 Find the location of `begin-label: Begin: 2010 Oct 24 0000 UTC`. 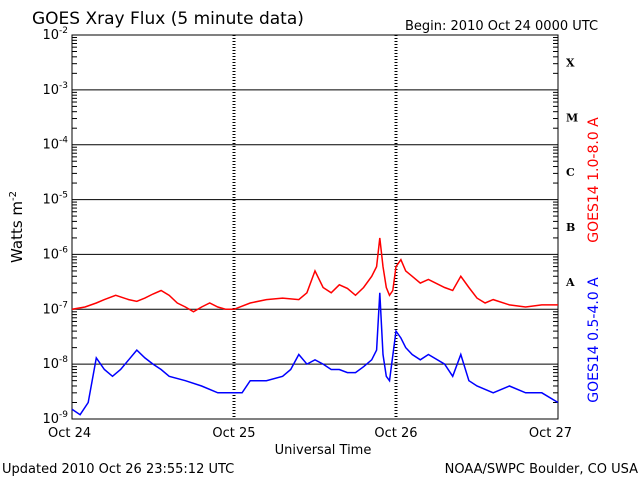

begin-label: Begin: 2010 Oct 24 0000 UTC is located at coordinates (501, 26).